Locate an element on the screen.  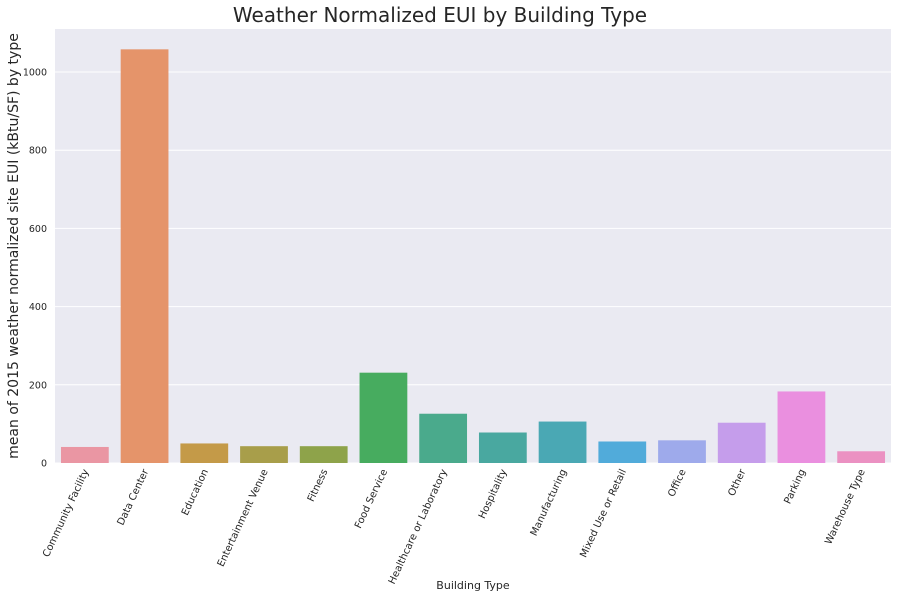
x-tick-label: Office is located at coordinates (677, 483).